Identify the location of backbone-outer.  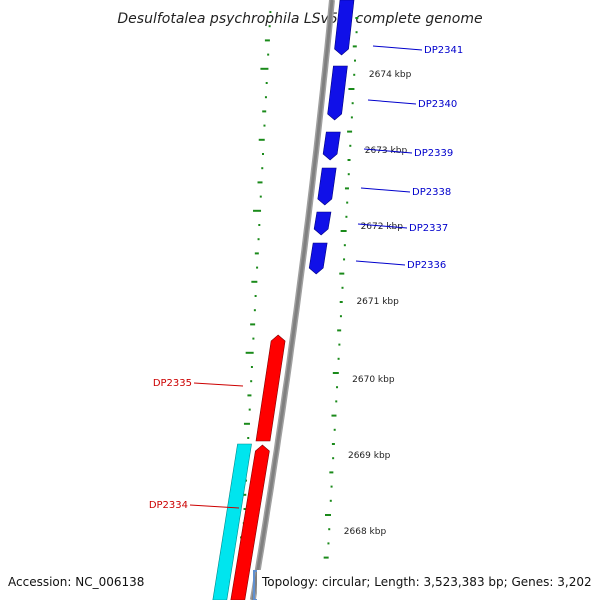
(292, 300).